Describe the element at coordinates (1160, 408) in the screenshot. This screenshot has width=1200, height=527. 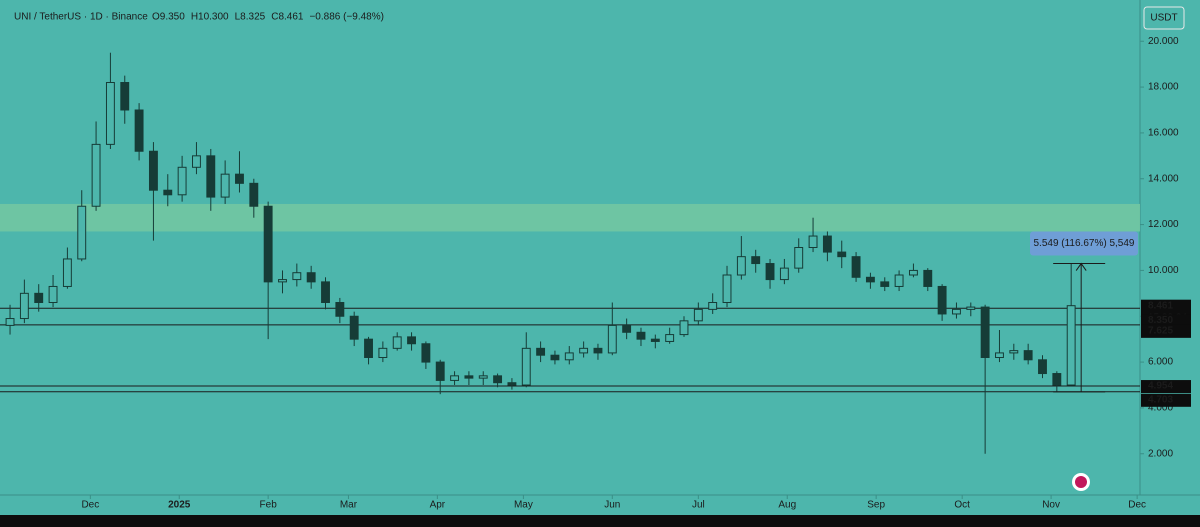
I see `y-tick-label: 4.000` at that location.